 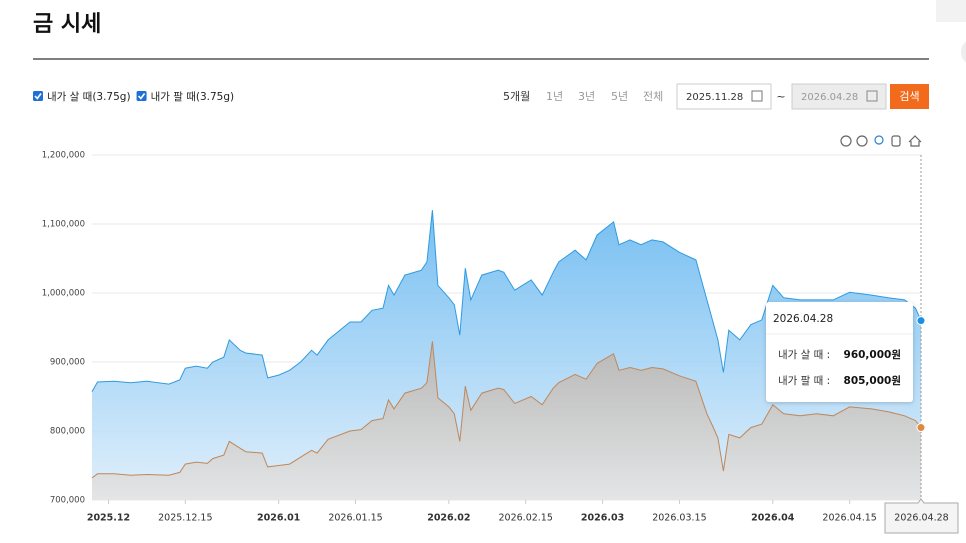 What do you see at coordinates (963, 52) in the screenshot?
I see `corner-circle` at bounding box center [963, 52].